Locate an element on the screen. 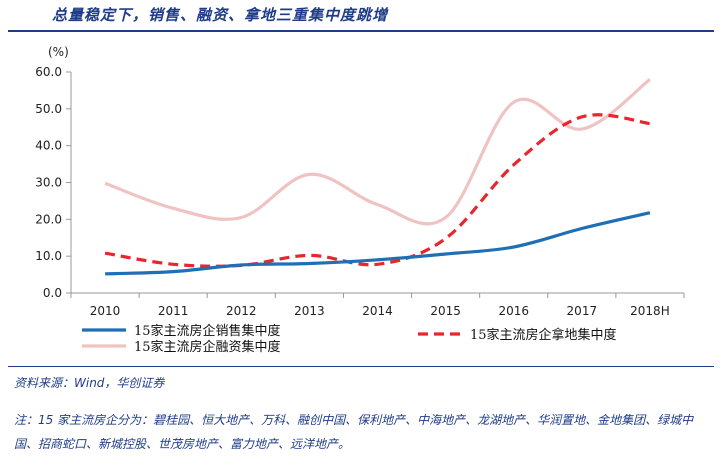 This screenshot has height=465, width=723. source-text: 资料来源：Wind，华创证券 is located at coordinates (89, 383).